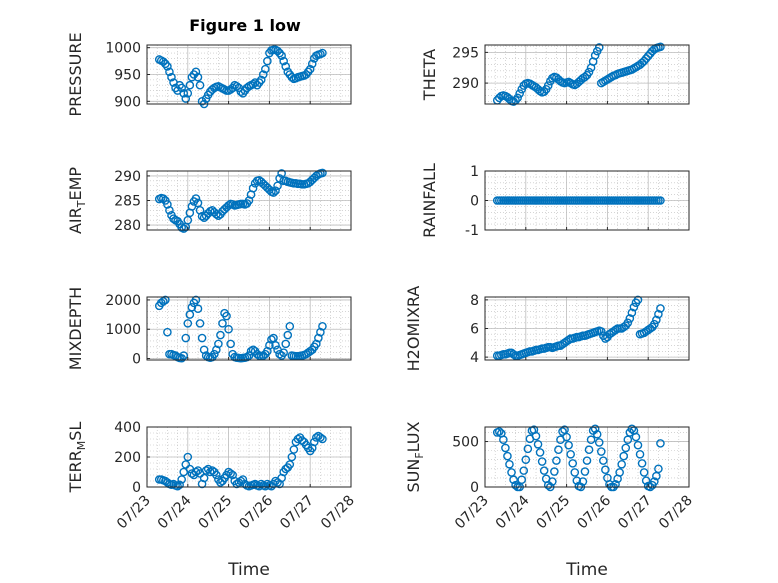  Describe the element at coordinates (123, 330) in the screenshot. I see `y-tick-label: 1000` at that location.